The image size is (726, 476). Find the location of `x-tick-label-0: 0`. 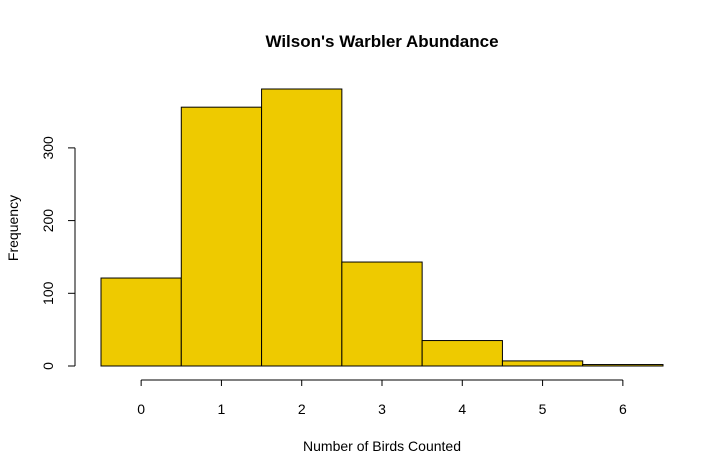

x-tick-label-0: 0 is located at coordinates (141, 409).